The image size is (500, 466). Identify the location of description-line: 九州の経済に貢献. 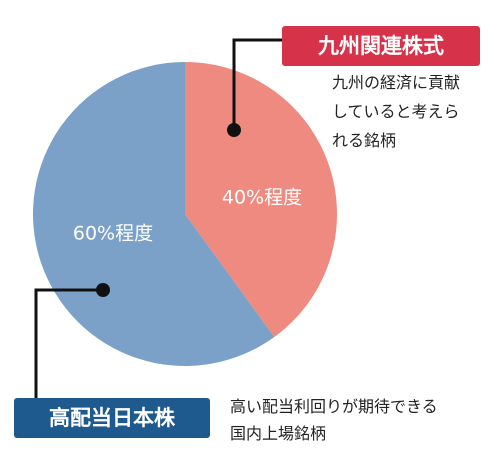
(396, 82).